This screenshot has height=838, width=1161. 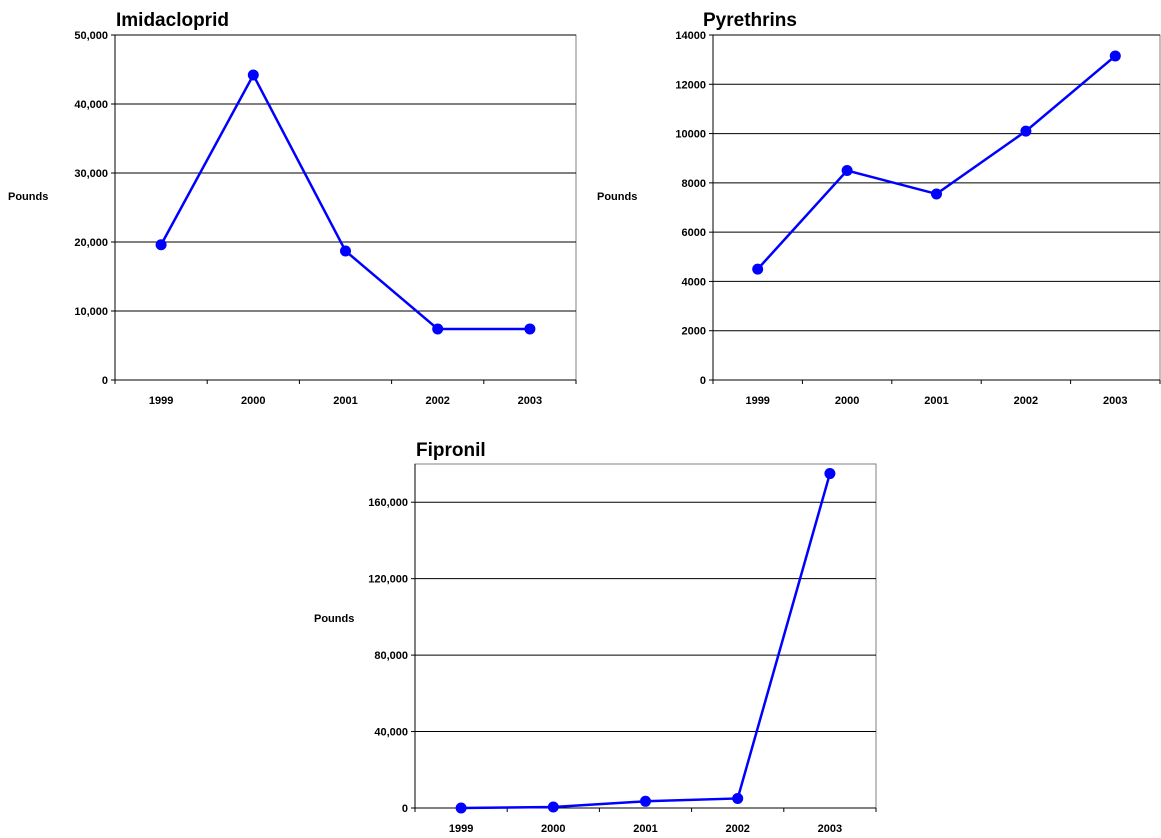 I want to click on y-tick-label: 50,000, so click(x=91, y=36).